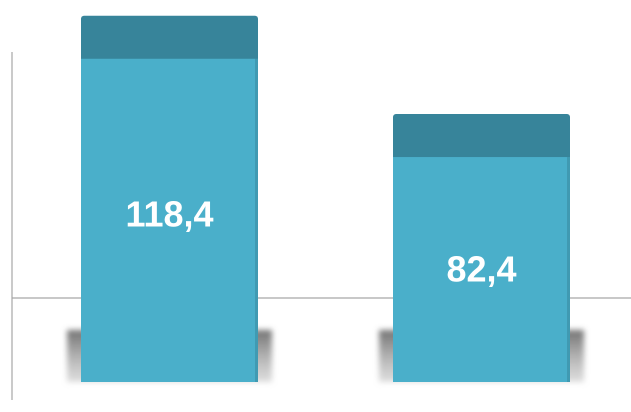 Image resolution: width=631 pixels, height=412 pixels. I want to click on data-label: 118,4, so click(169, 214).